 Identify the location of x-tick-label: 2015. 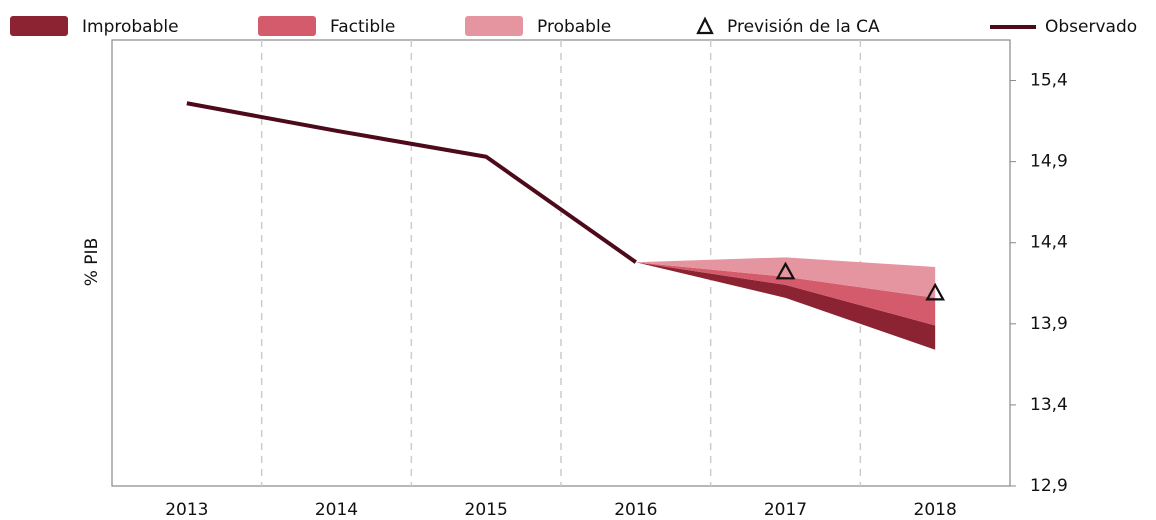
(486, 510).